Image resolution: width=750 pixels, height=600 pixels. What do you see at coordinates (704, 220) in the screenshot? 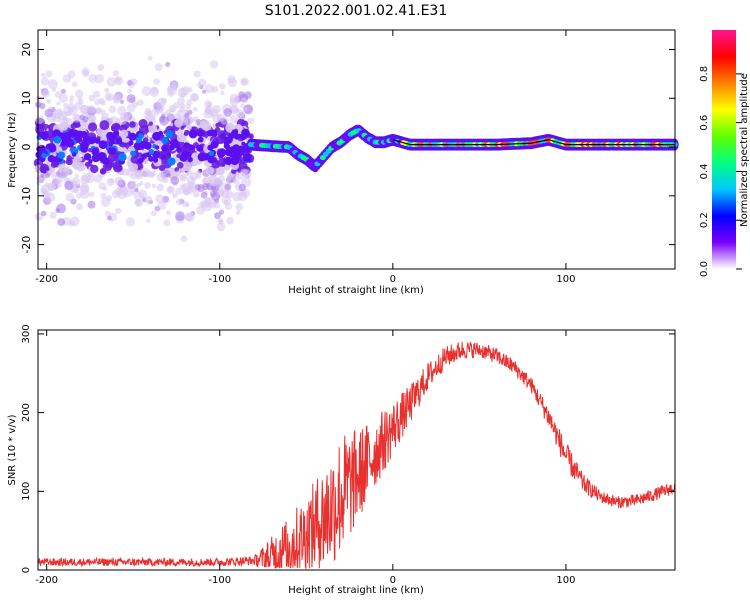
I see `colorbar-tick-label: 0.2` at bounding box center [704, 220].